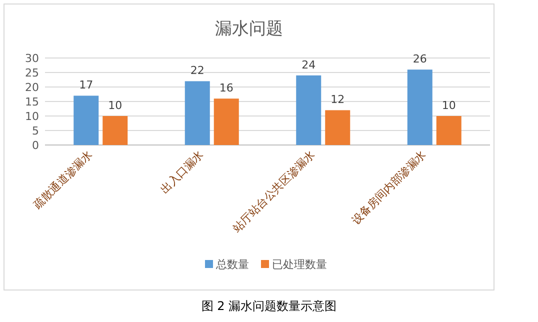 The width and height of the screenshot is (538, 322). I want to click on chart-title: 漏水问题, so click(249, 29).